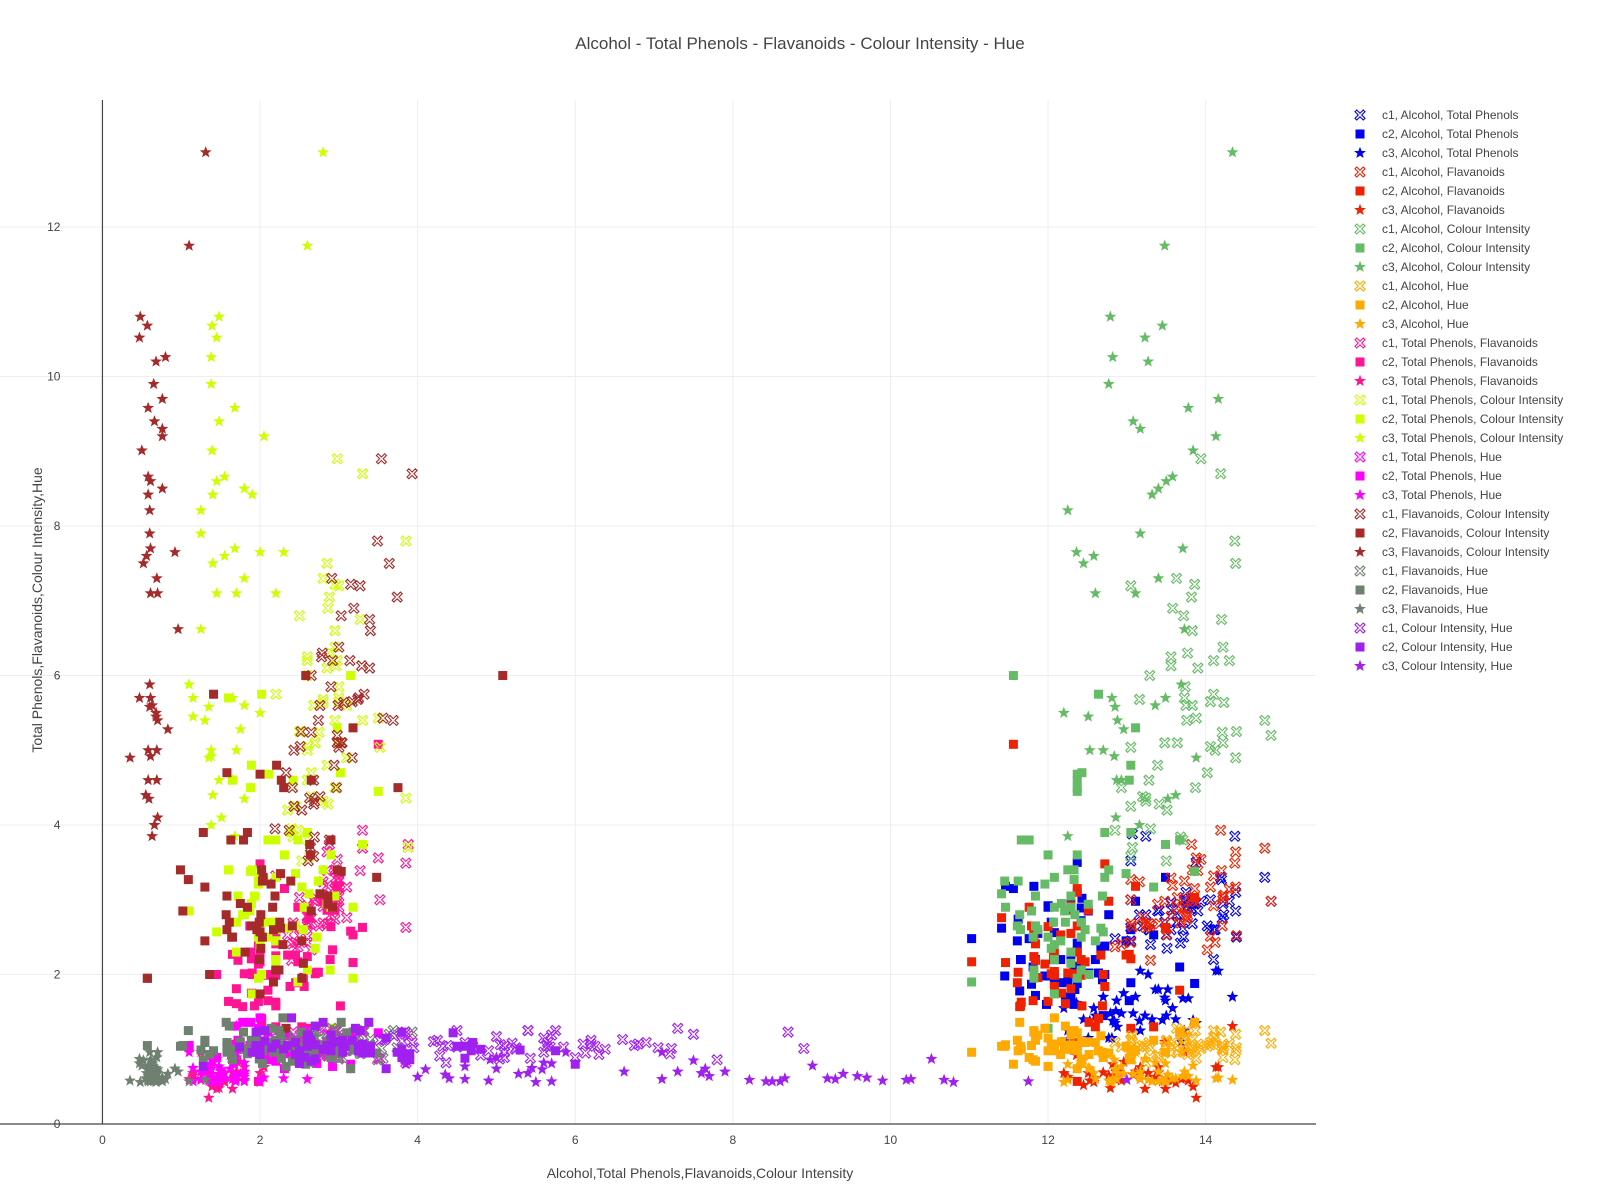 Image resolution: width=1600 pixels, height=1200 pixels. I want to click on legend-item: c1, Alcohol, Colour Intensity, so click(1442, 229).